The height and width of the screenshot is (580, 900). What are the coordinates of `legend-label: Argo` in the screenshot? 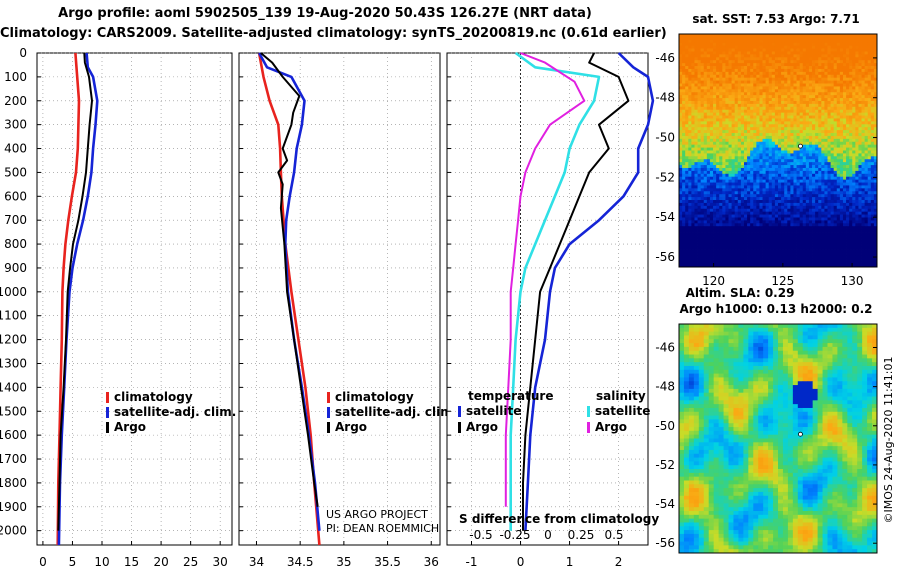 It's located at (351, 427).